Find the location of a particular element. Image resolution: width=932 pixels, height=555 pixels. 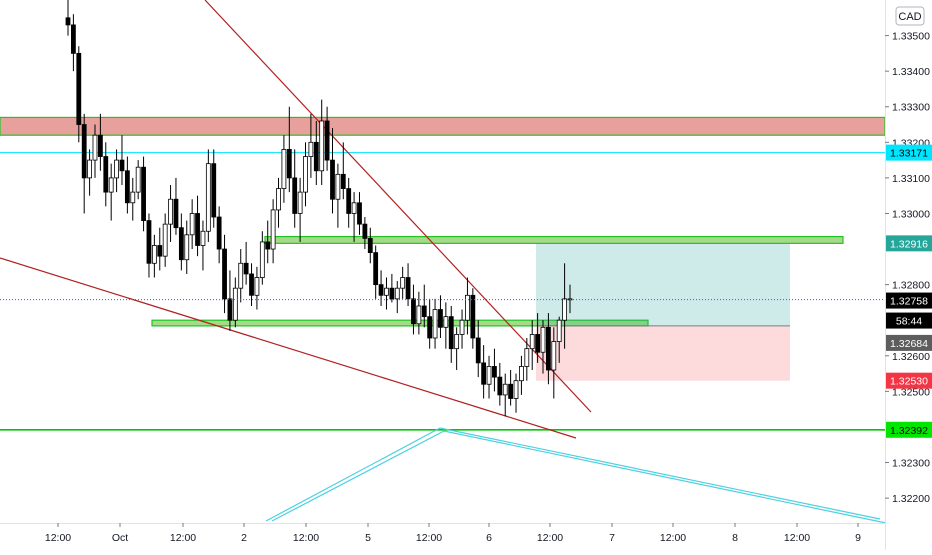

y-tick-label: 1.33400 is located at coordinates (911, 72).